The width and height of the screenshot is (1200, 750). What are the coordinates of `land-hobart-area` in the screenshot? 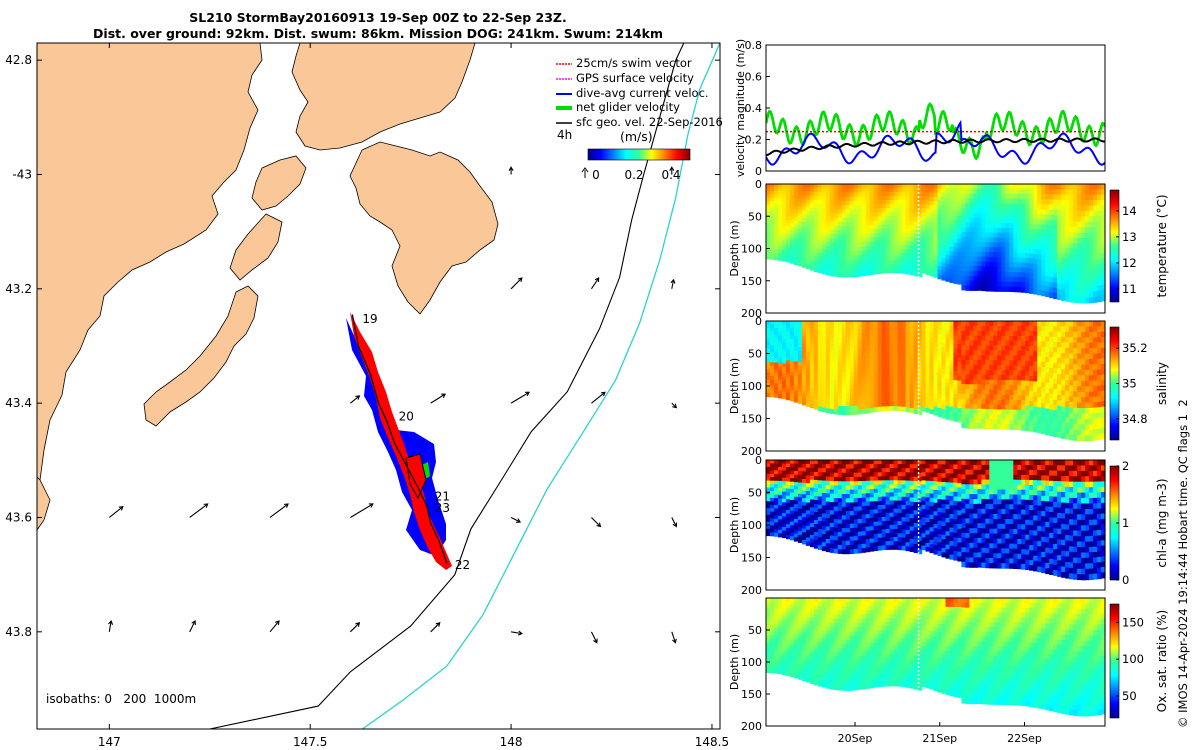 It's located at (279, 183).